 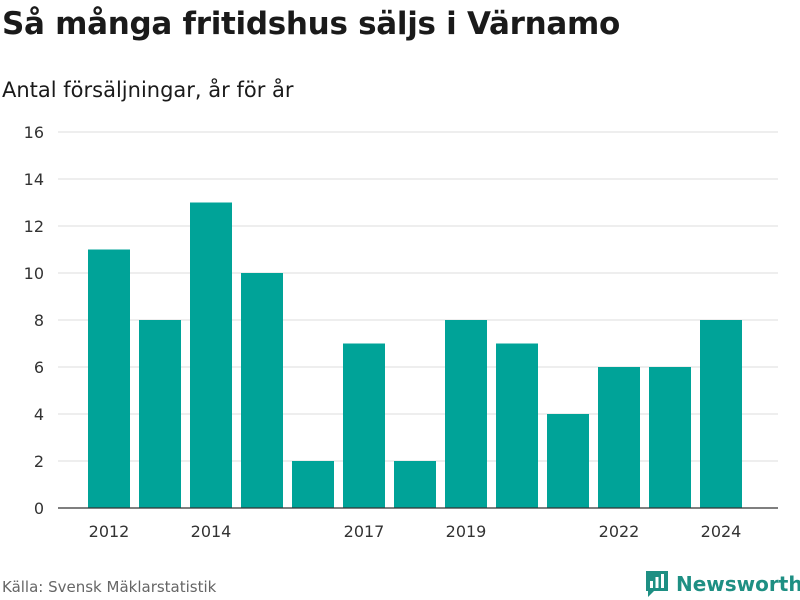 What do you see at coordinates (657, 584) in the screenshot?
I see `bar-chart-speech-bubble-icon` at bounding box center [657, 584].